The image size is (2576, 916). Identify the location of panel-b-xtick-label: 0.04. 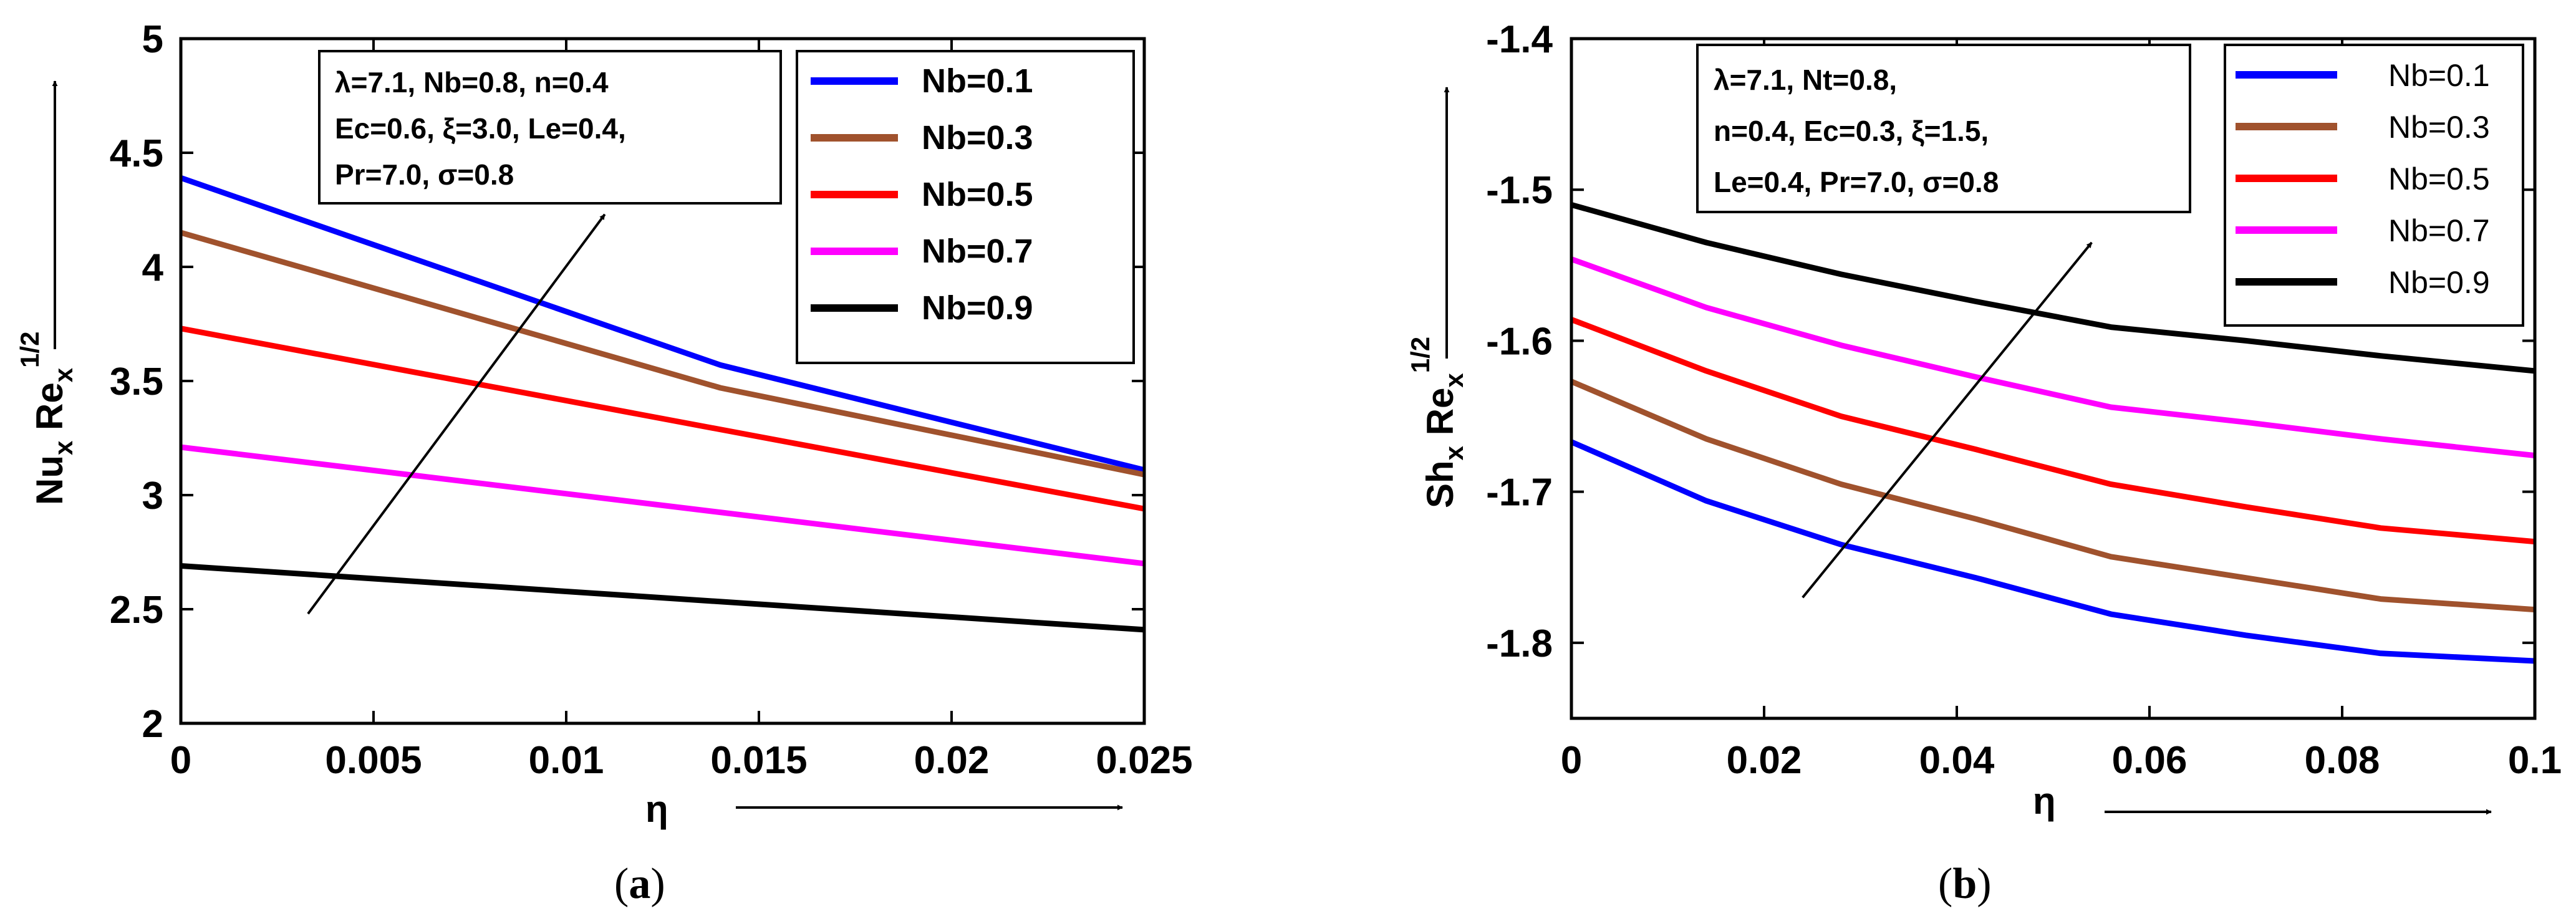
(1957, 760).